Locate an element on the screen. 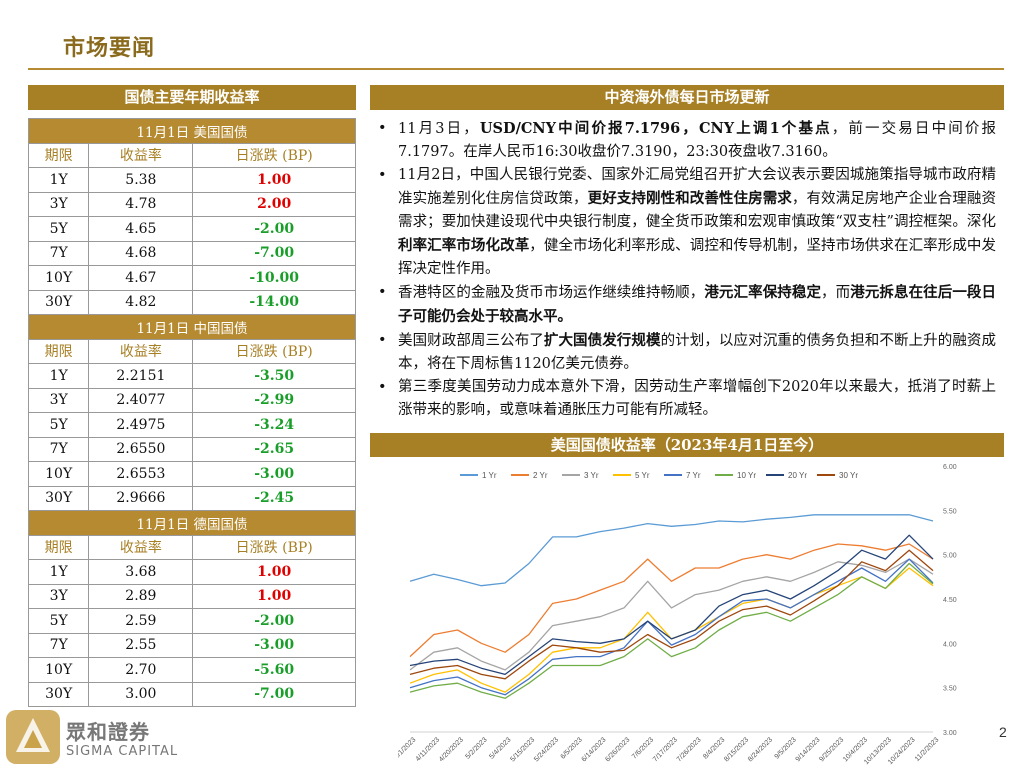  brand-name-en: SIGMA CAPITAL is located at coordinates (122, 751).